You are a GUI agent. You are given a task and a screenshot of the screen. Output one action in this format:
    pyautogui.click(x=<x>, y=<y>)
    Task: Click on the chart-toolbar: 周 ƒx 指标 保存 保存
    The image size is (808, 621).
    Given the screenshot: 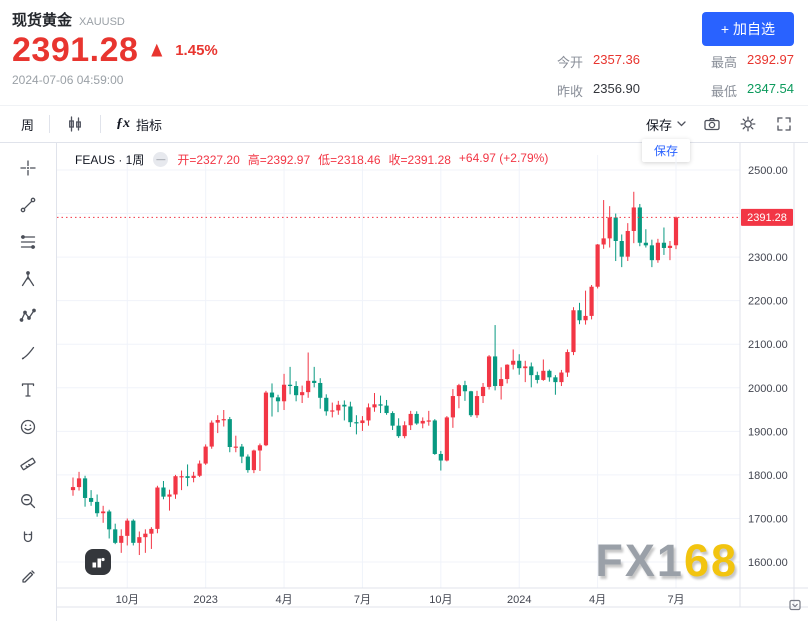 What is the action you would take?
    pyautogui.click(x=404, y=133)
    